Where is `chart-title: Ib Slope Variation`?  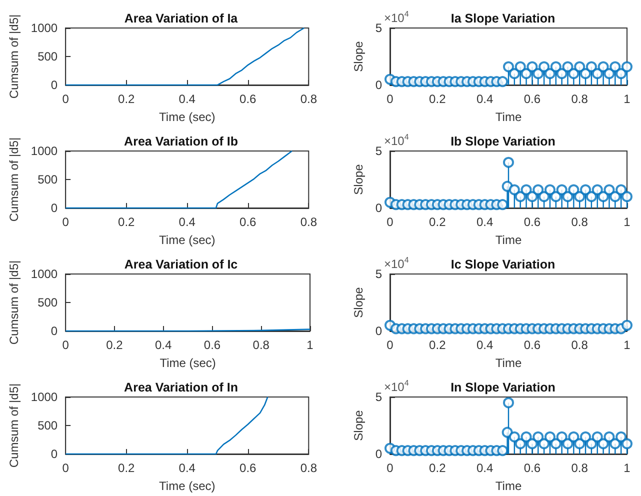 chart-title: Ib Slope Variation is located at coordinates (503, 141).